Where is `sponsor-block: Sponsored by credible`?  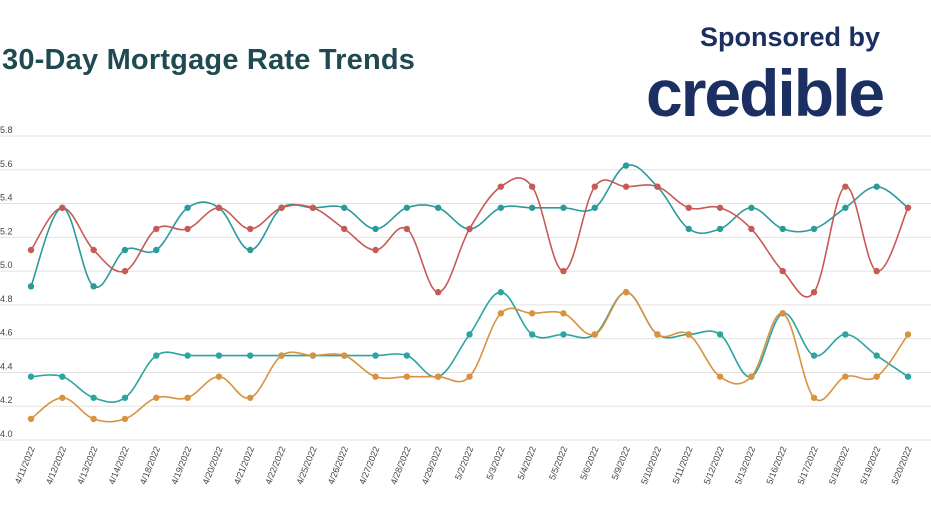 sponsor-block: Sponsored by credible is located at coordinates (775, 77).